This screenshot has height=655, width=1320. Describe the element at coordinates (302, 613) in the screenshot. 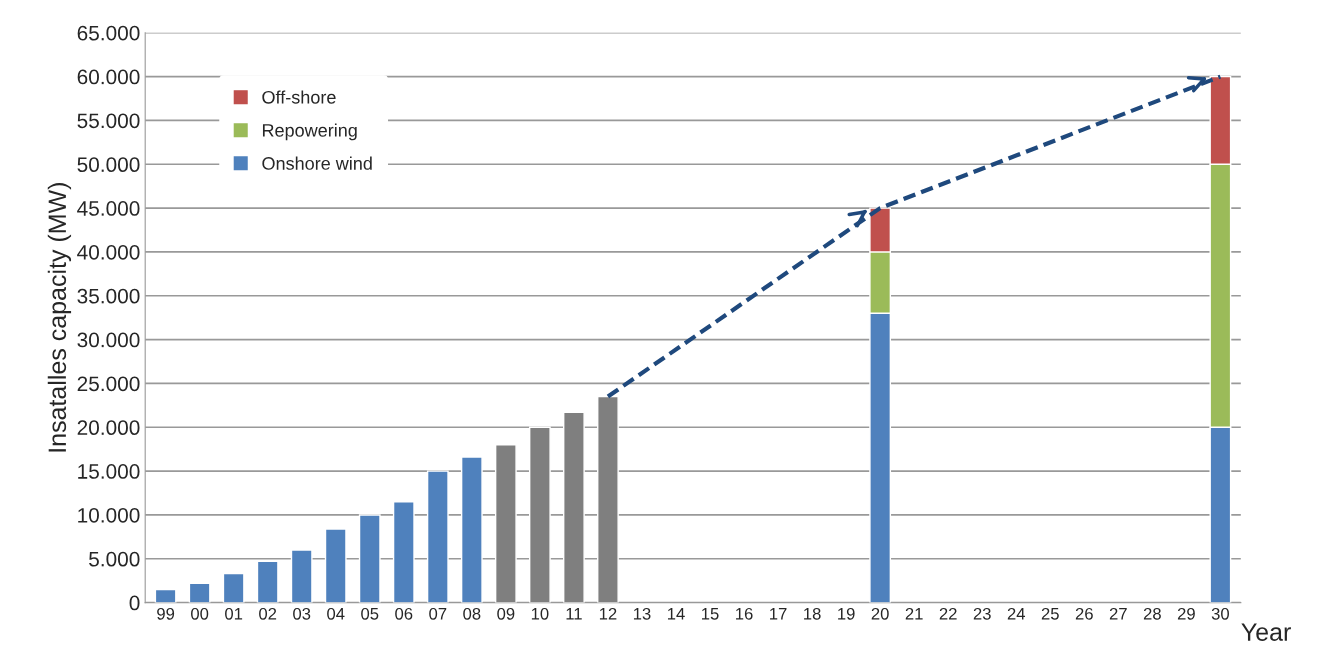

I see `x-tick-label: 03` at that location.